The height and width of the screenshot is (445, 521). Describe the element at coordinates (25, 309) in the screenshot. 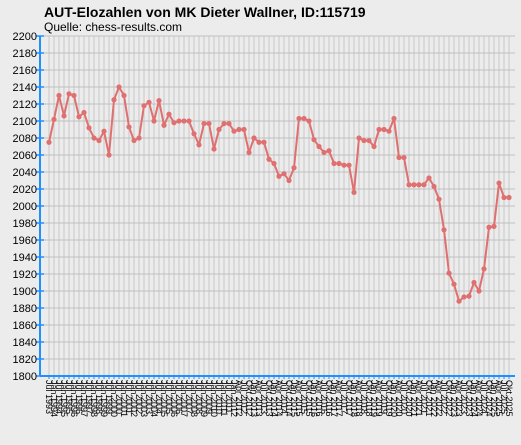

I see `y-tick-label: 1880` at that location.